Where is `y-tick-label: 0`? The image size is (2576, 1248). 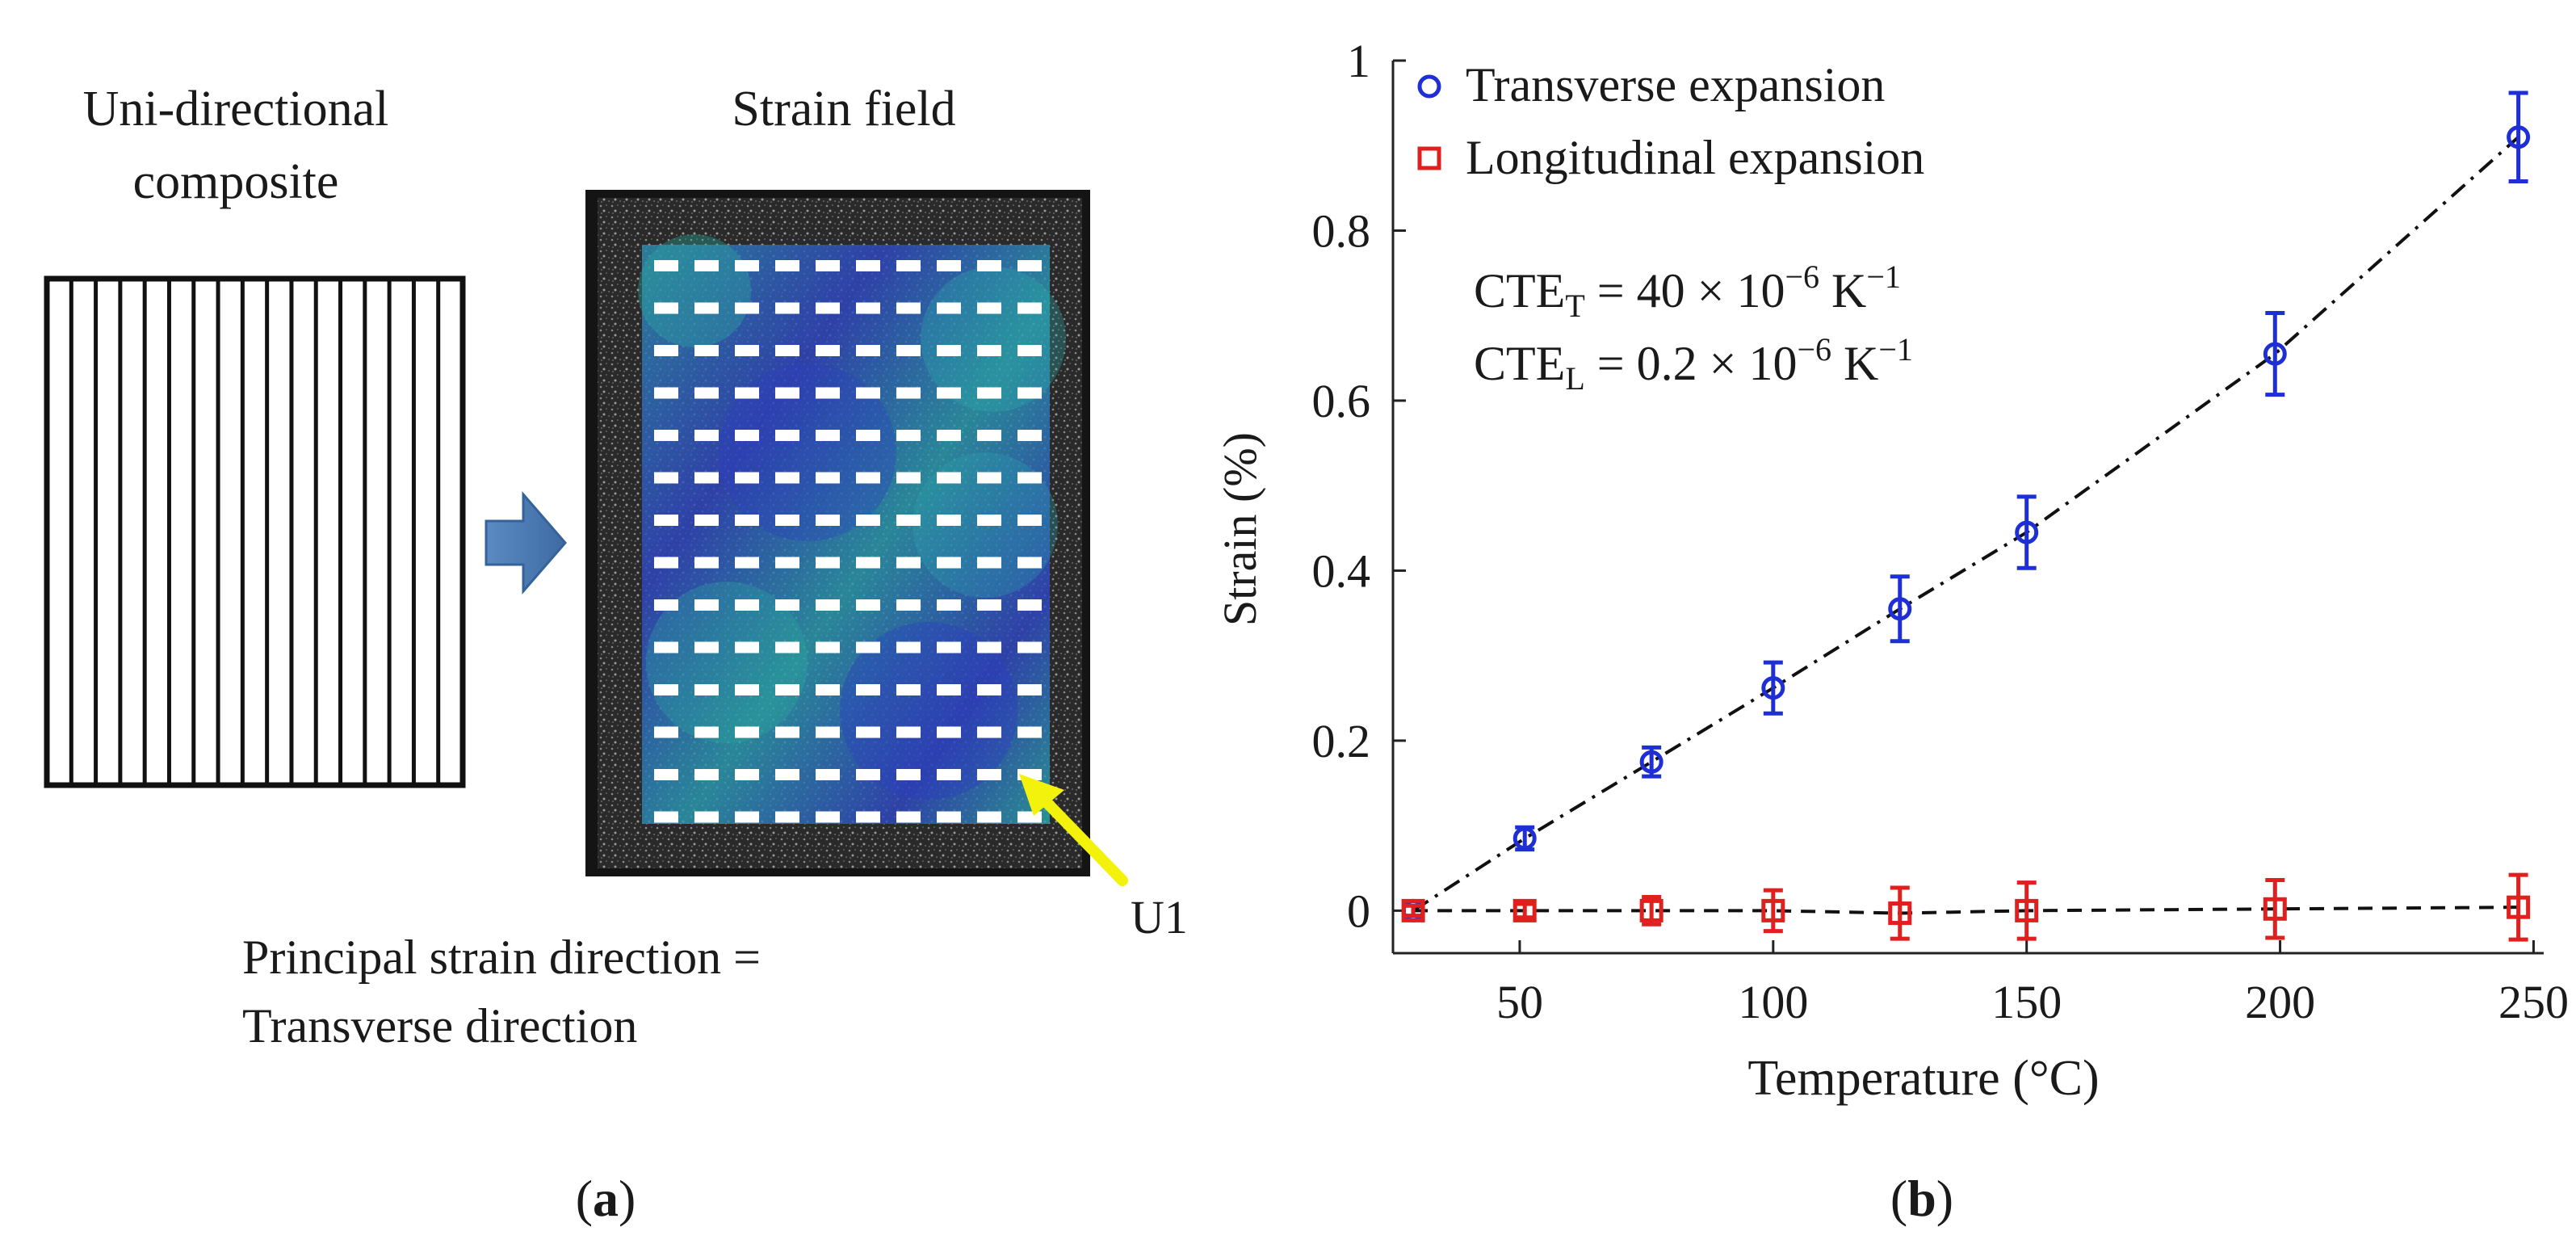
y-tick-label: 0 is located at coordinates (1358, 911).